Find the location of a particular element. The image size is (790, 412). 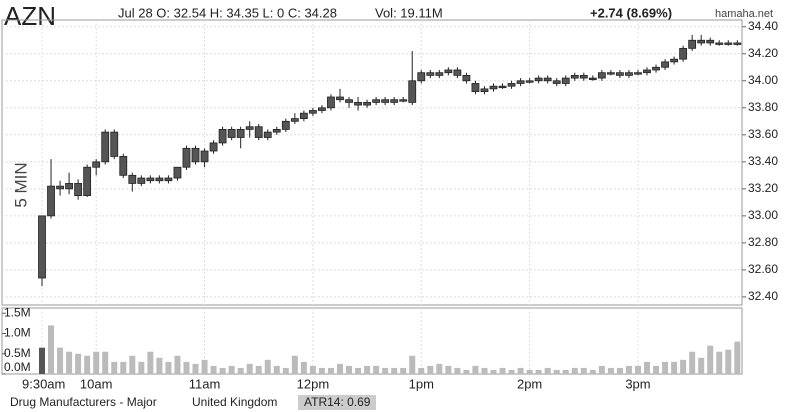

x-tick-label: 10am is located at coordinates (96, 383).